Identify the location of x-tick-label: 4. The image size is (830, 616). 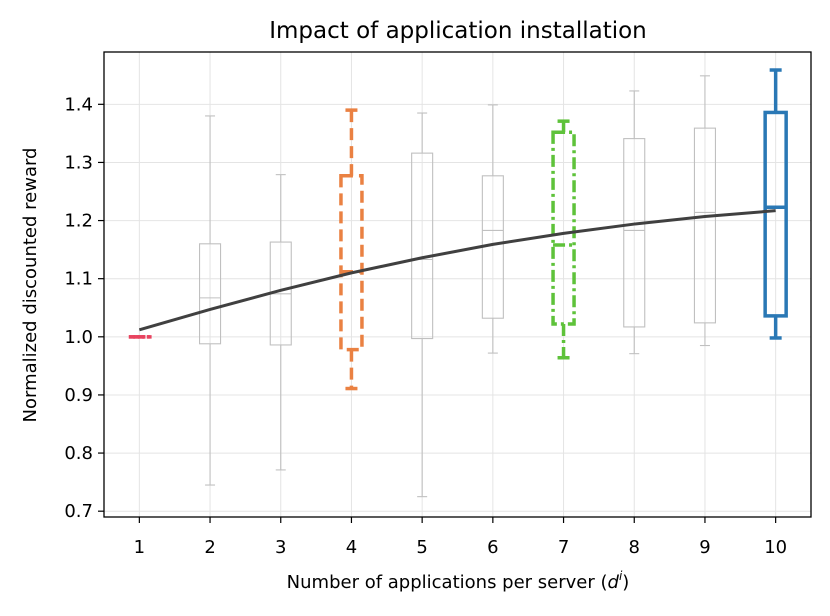
(351, 547).